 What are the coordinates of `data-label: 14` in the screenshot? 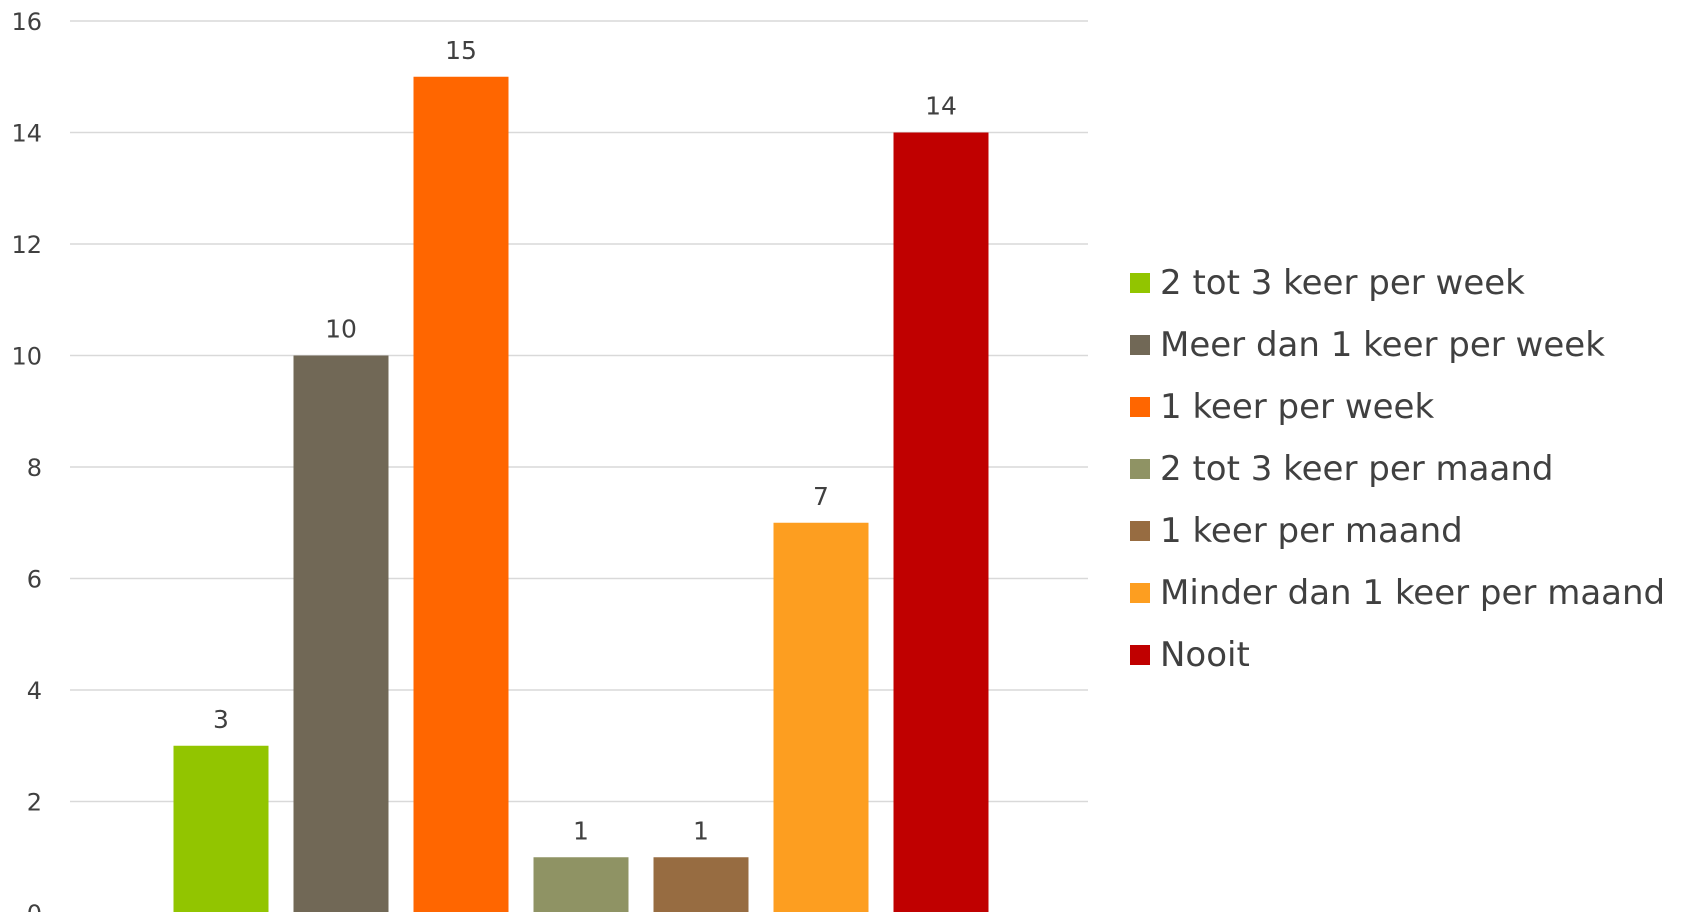 It's located at (941, 106).